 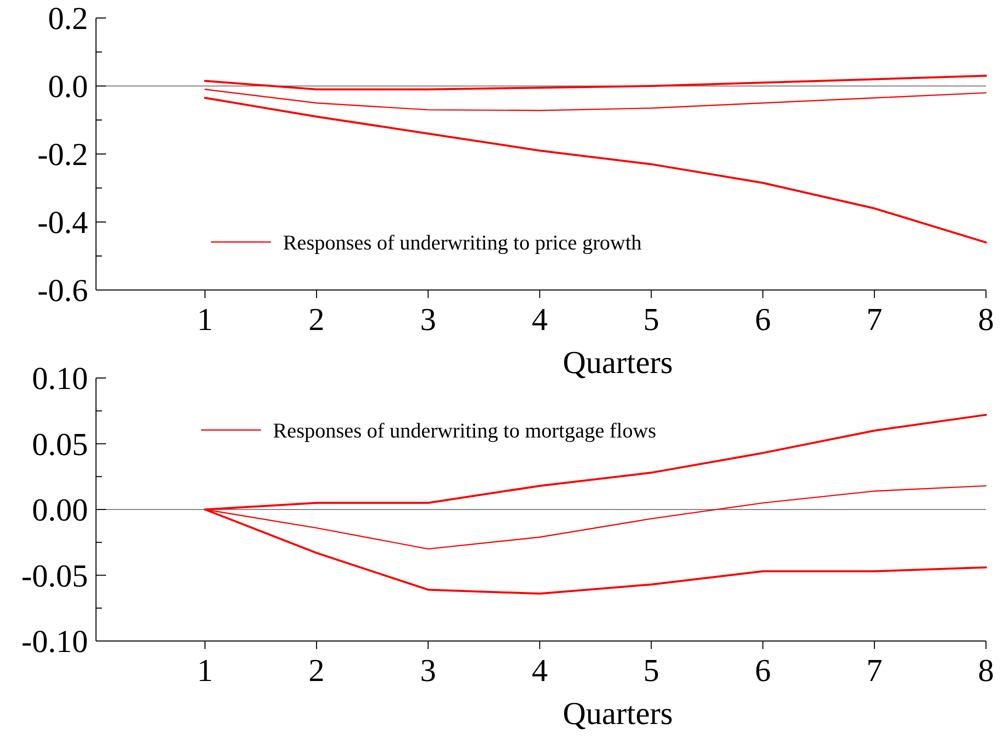 What do you see at coordinates (62, 222) in the screenshot?
I see `y-tick-label: -0.4` at bounding box center [62, 222].